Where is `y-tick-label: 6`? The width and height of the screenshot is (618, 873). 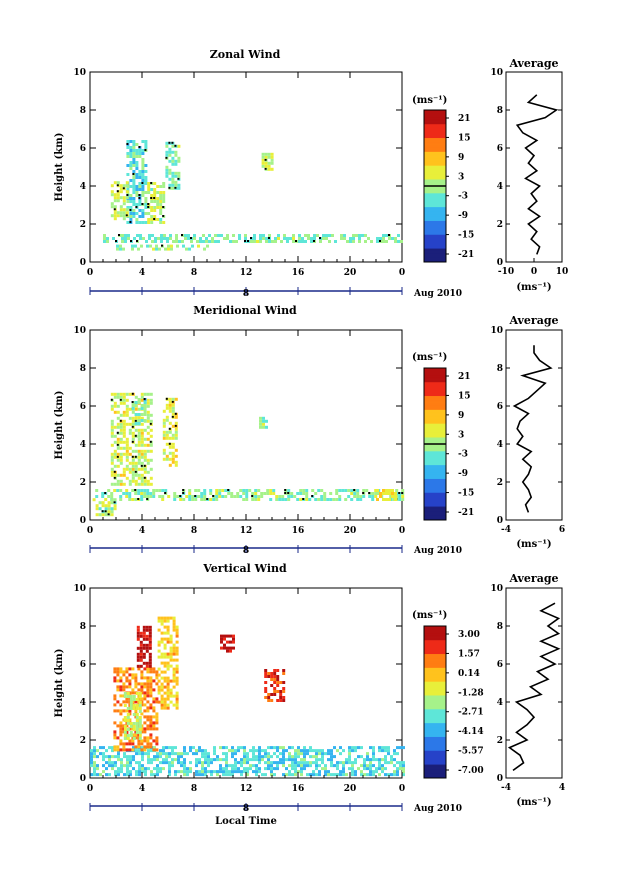
y-tick-label: 6 is located at coordinates (83, 665).